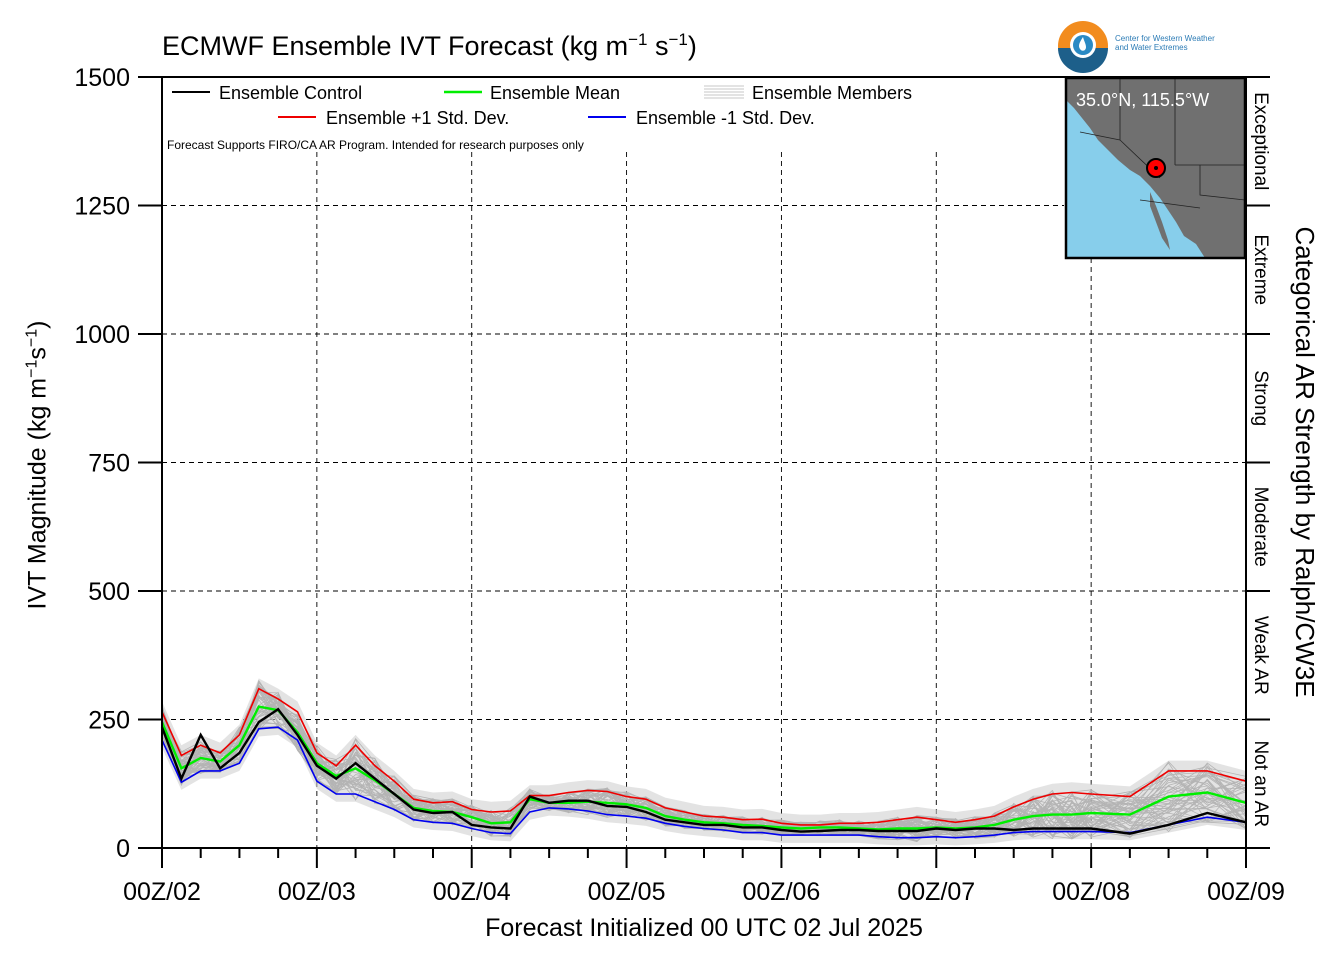  What do you see at coordinates (1260, 141) in the screenshot?
I see `ar-category-label: Exceptional` at bounding box center [1260, 141].